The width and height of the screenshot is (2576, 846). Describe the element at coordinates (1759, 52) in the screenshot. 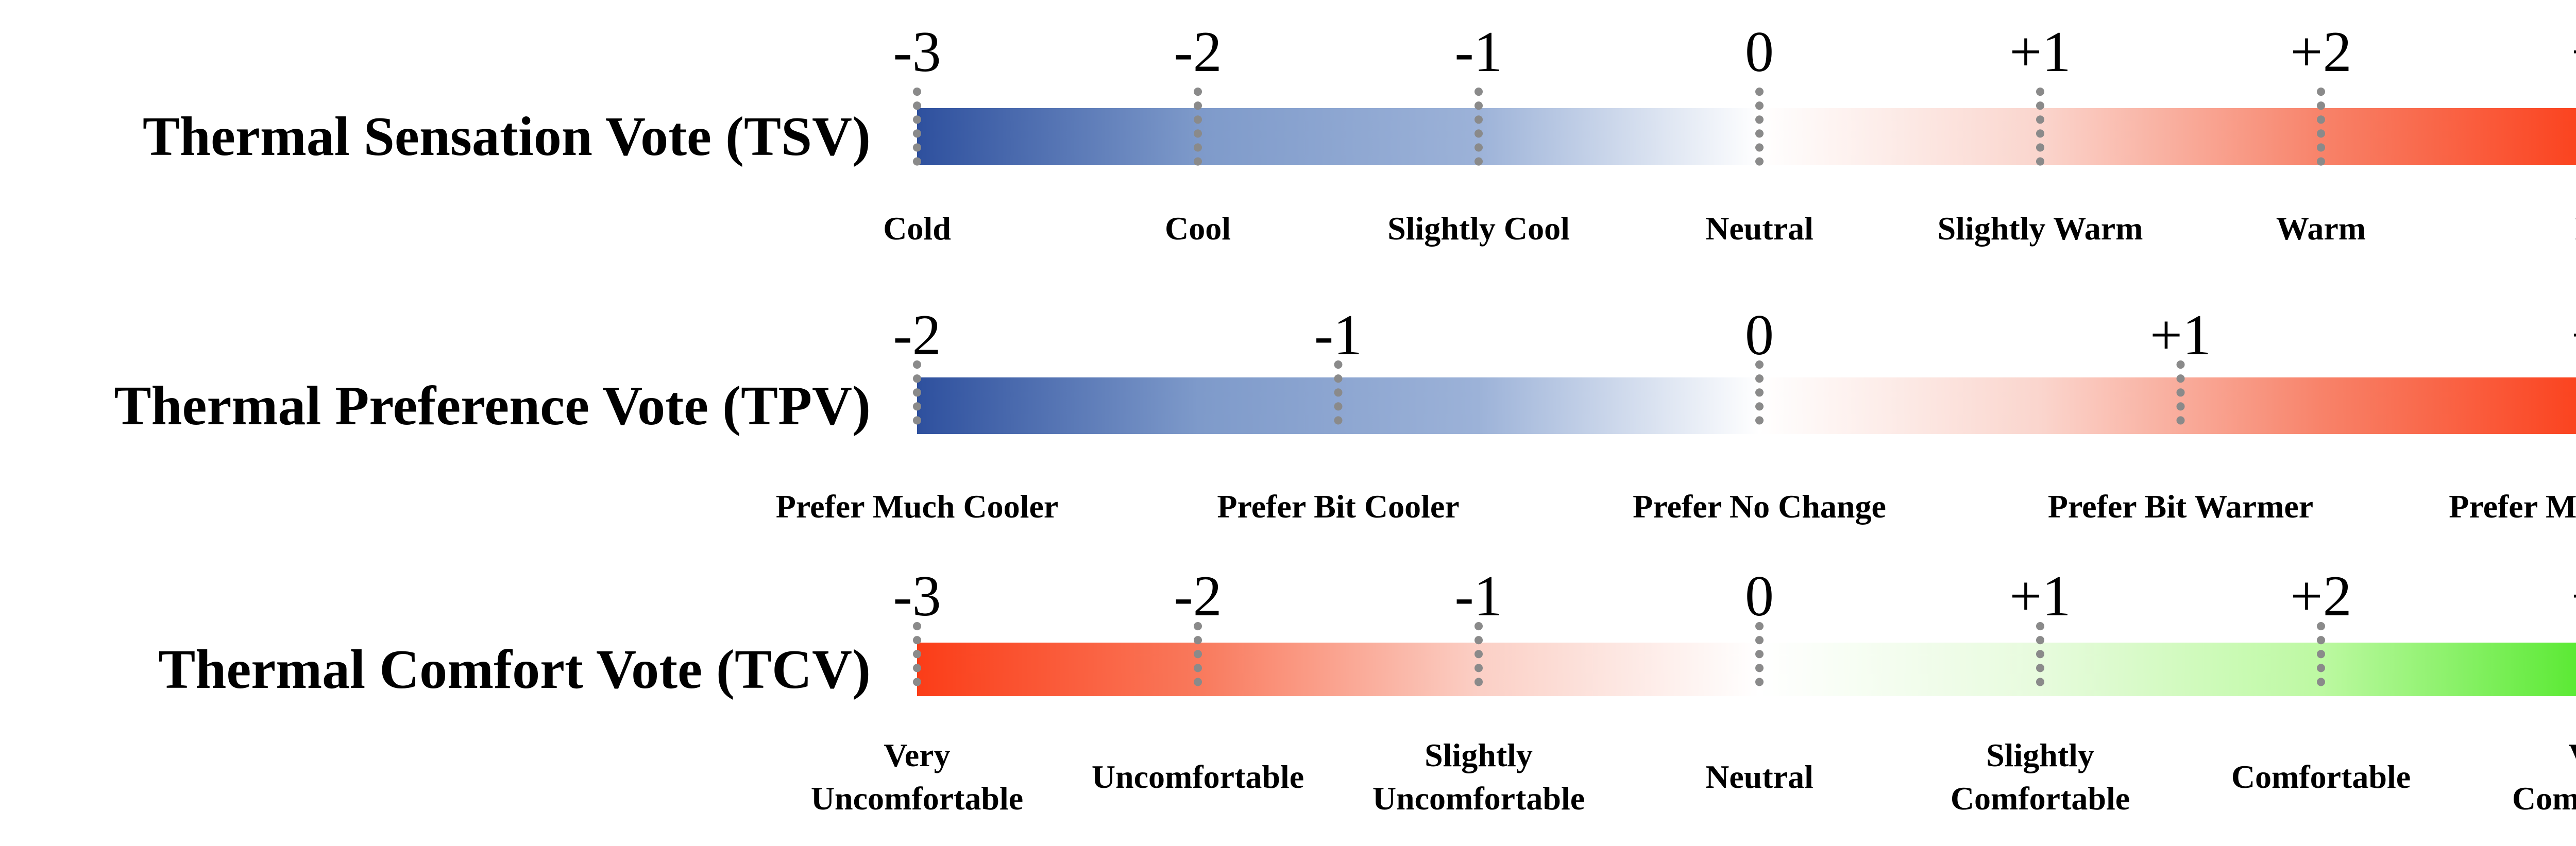

I see `tick-number-tsv-0: 0` at that location.